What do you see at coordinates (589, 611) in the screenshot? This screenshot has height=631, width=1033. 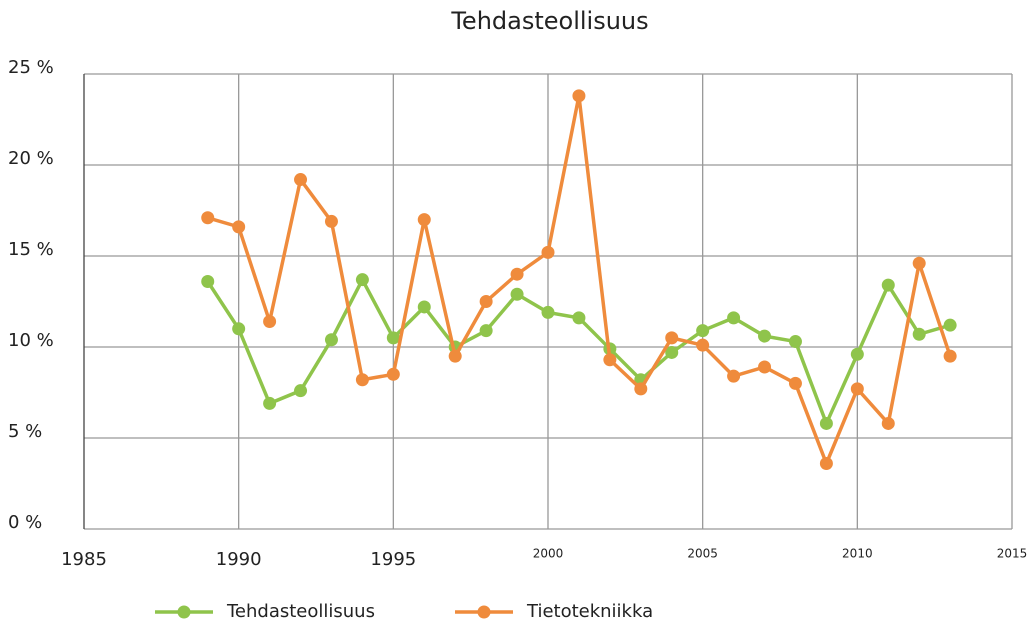 I see `legend-label: Tietotekniikka` at bounding box center [589, 611].